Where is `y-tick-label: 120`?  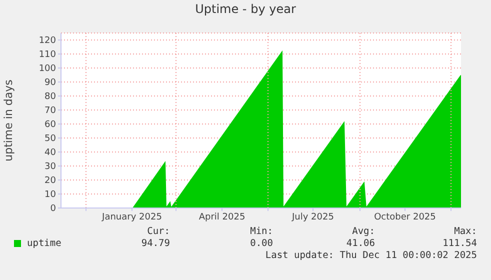 y-tick-label: 120 is located at coordinates (47, 41).